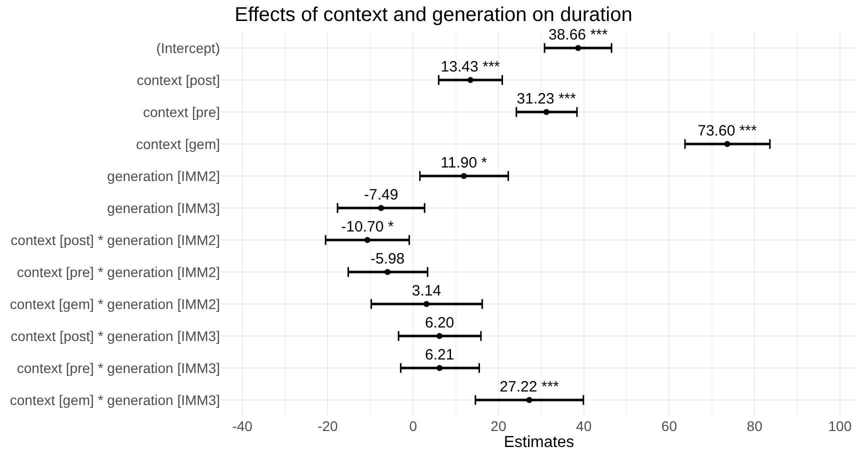 Image resolution: width=867 pixels, height=461 pixels. I want to click on x-tick-label: 80, so click(754, 426).